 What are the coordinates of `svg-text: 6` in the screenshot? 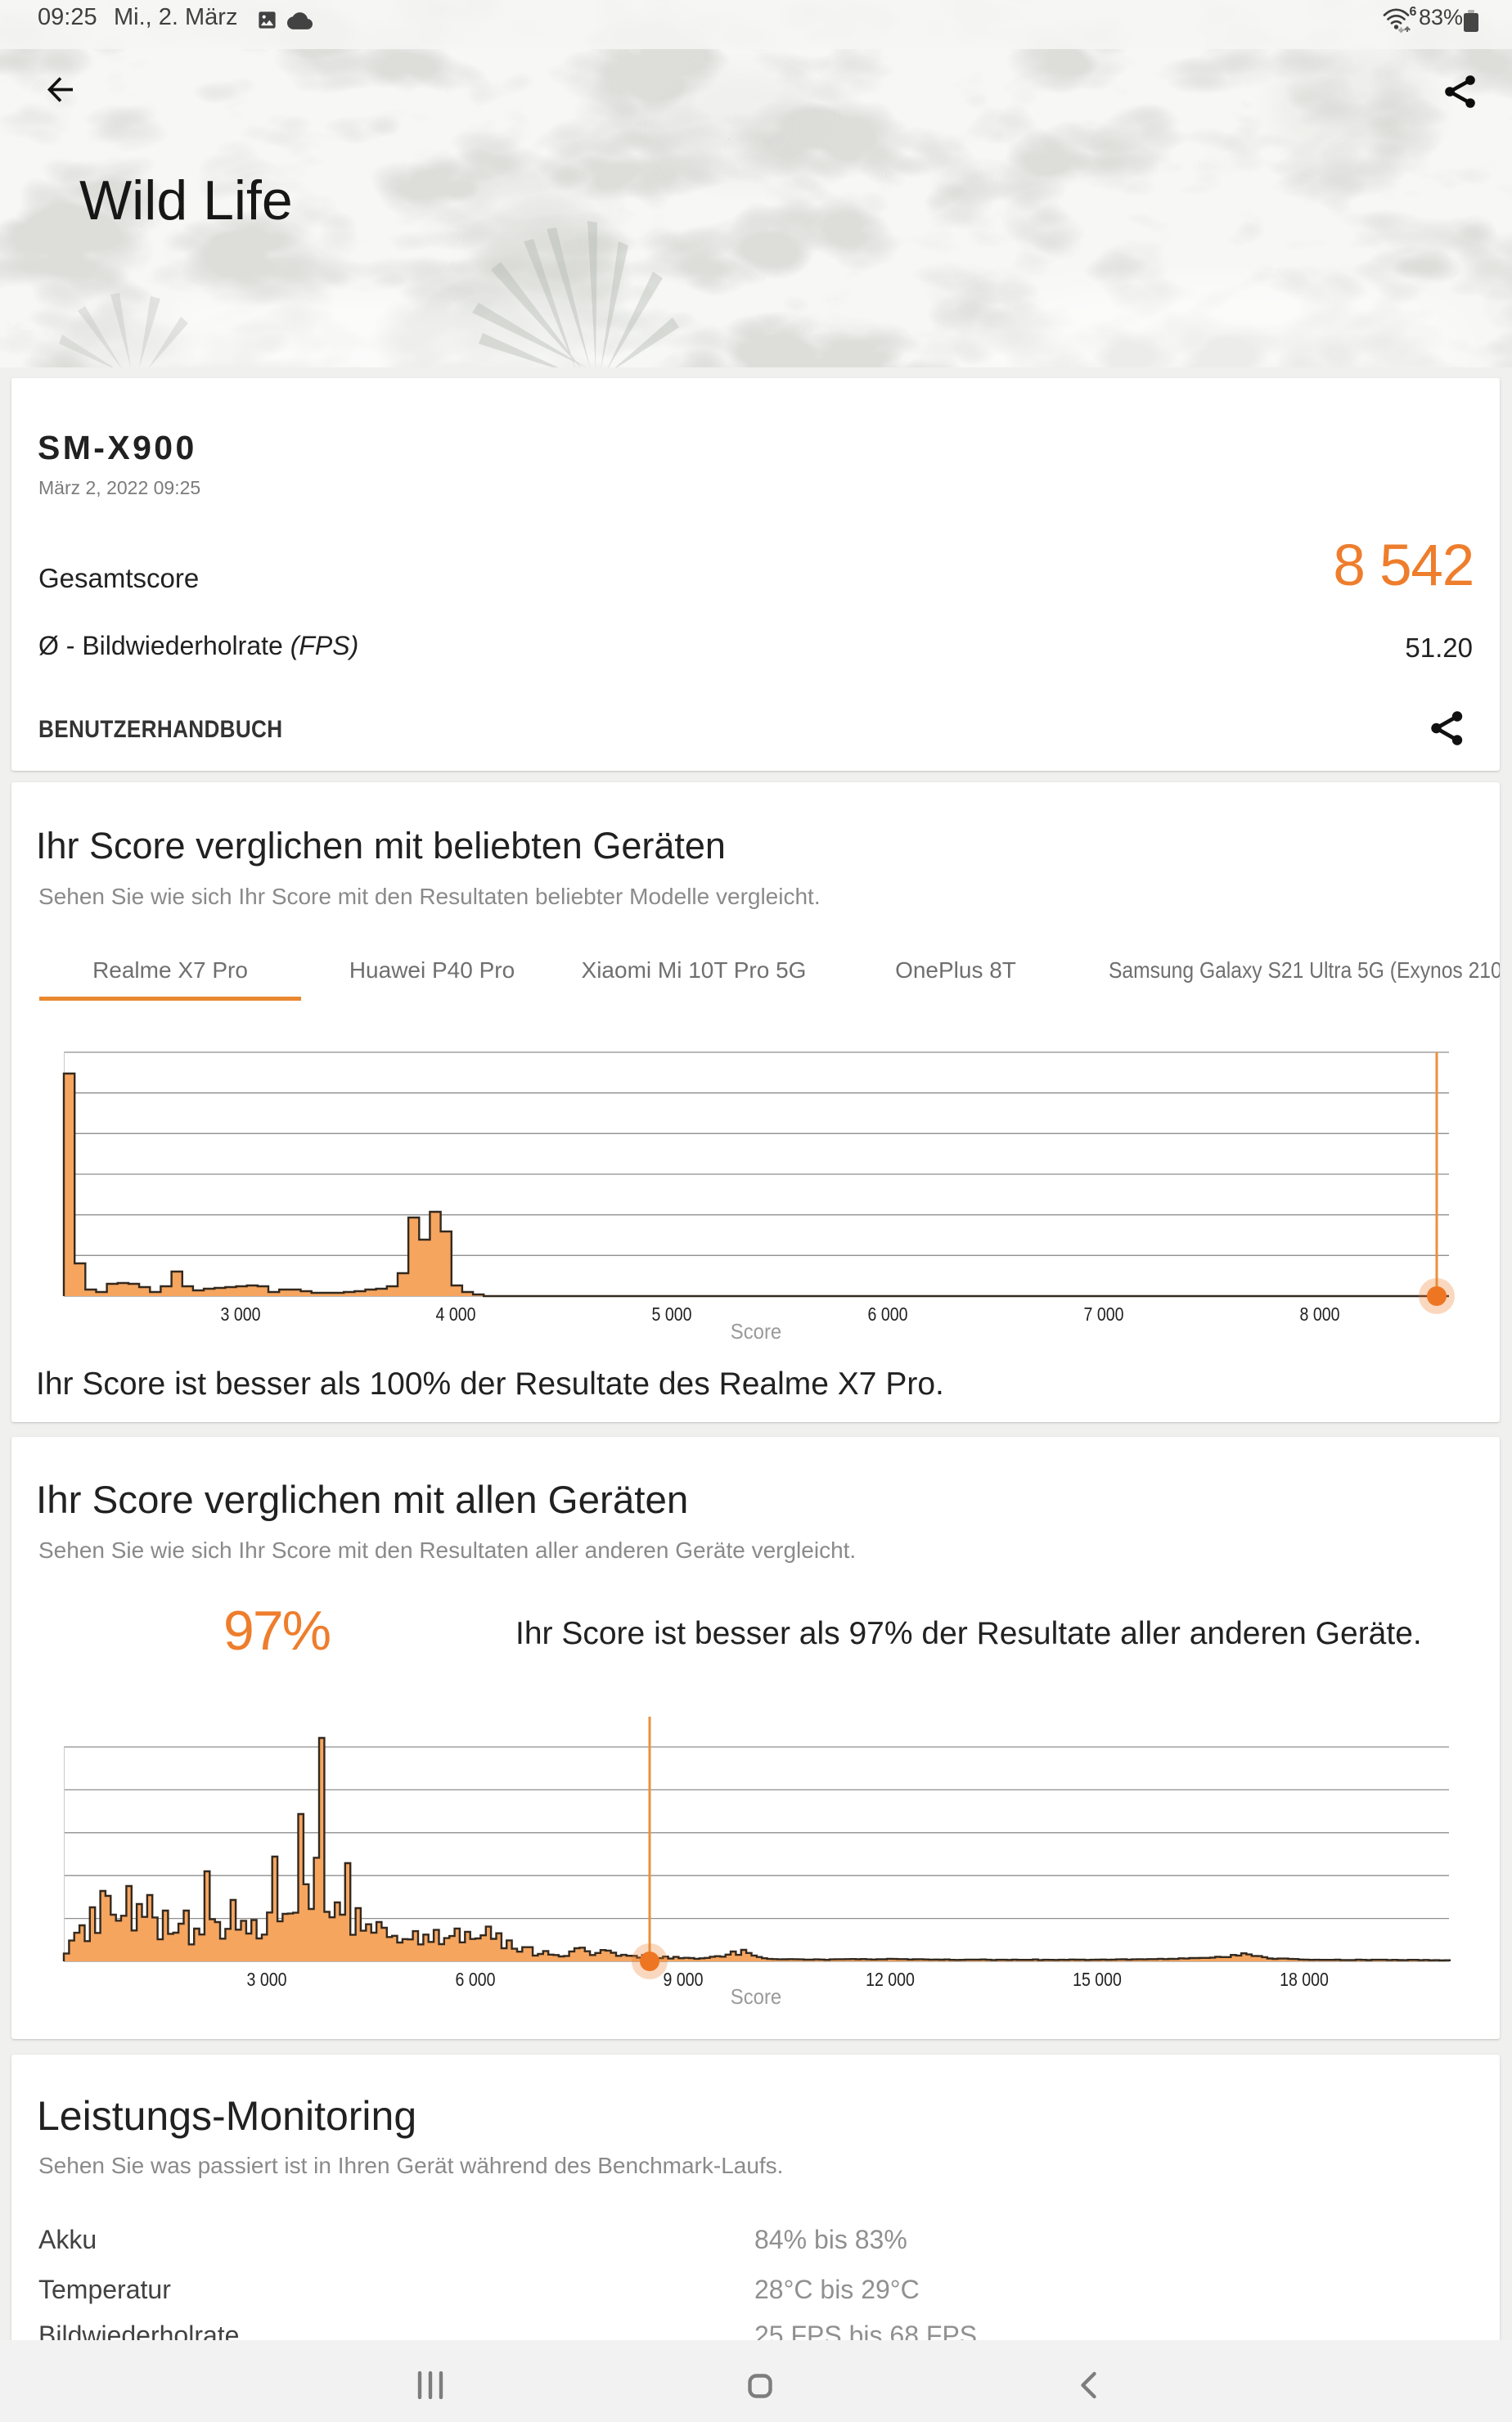 It's located at (1414, 12).